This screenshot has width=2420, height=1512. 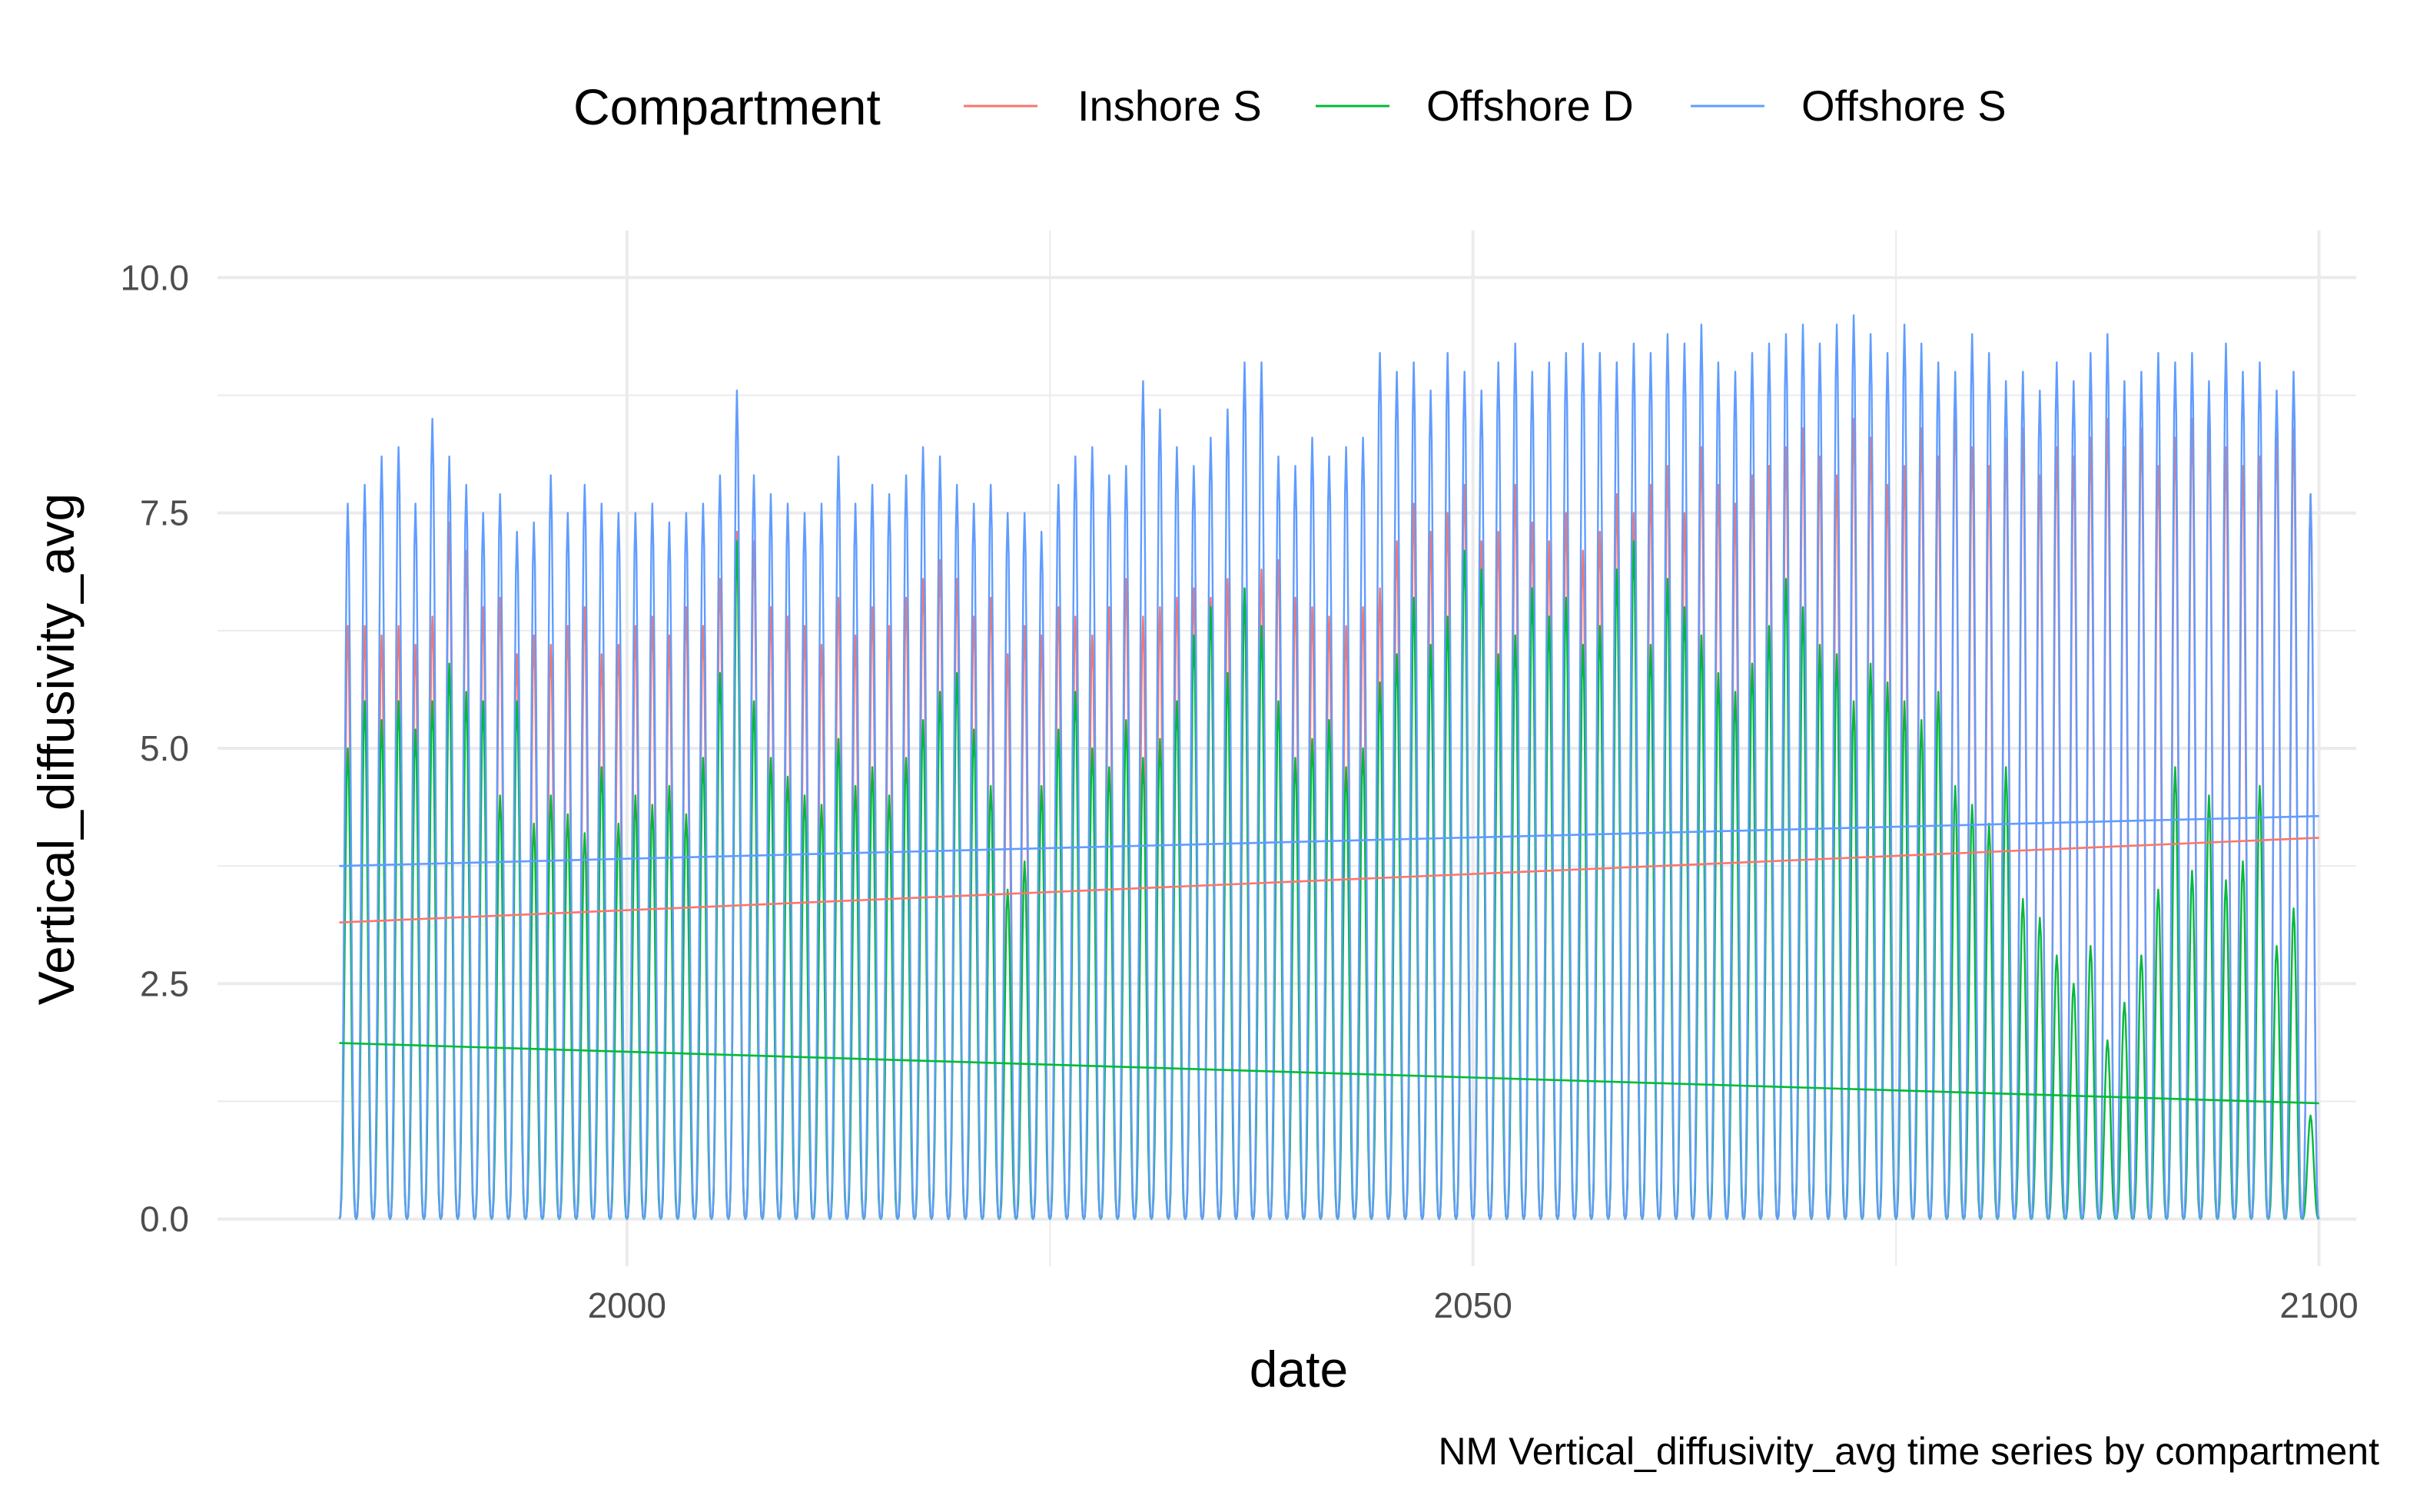 I want to click on trend-line-offshore-d, so click(x=1329, y=1073).